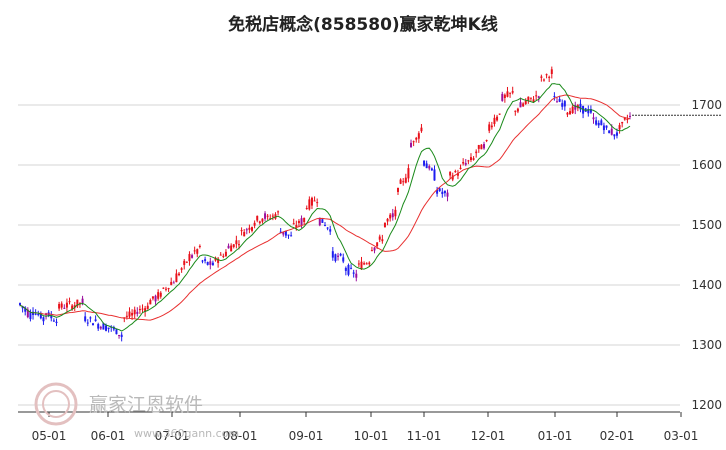 The height and width of the screenshot is (450, 726). What do you see at coordinates (306, 436) in the screenshot?
I see `x-tick-label: 09-01` at bounding box center [306, 436].